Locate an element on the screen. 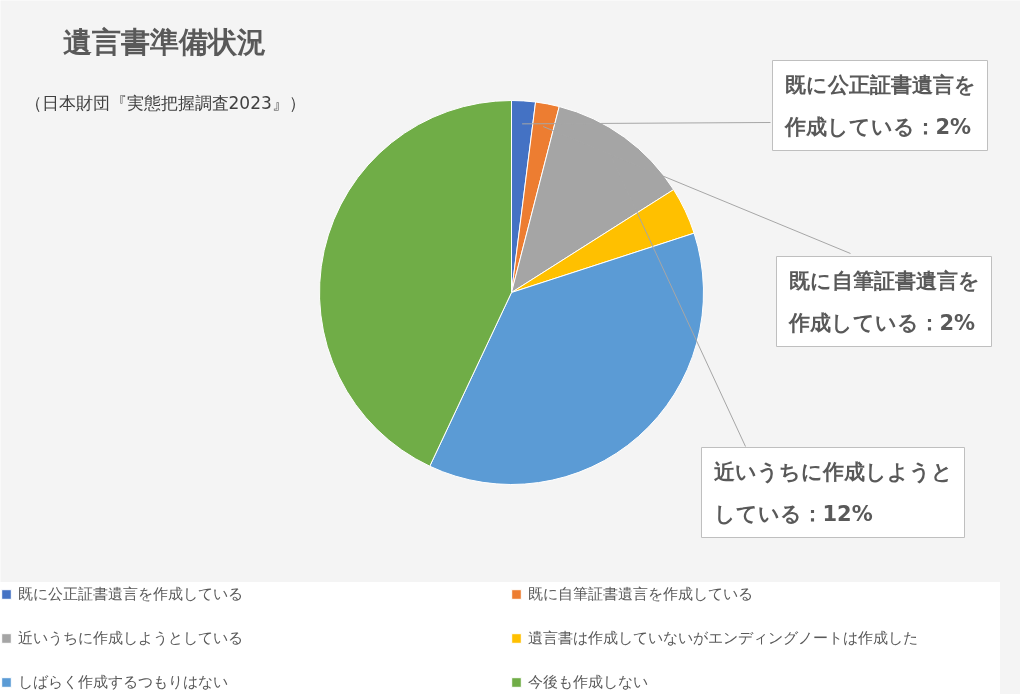  chart-title: 遺言書準備状況 is located at coordinates (164, 41).